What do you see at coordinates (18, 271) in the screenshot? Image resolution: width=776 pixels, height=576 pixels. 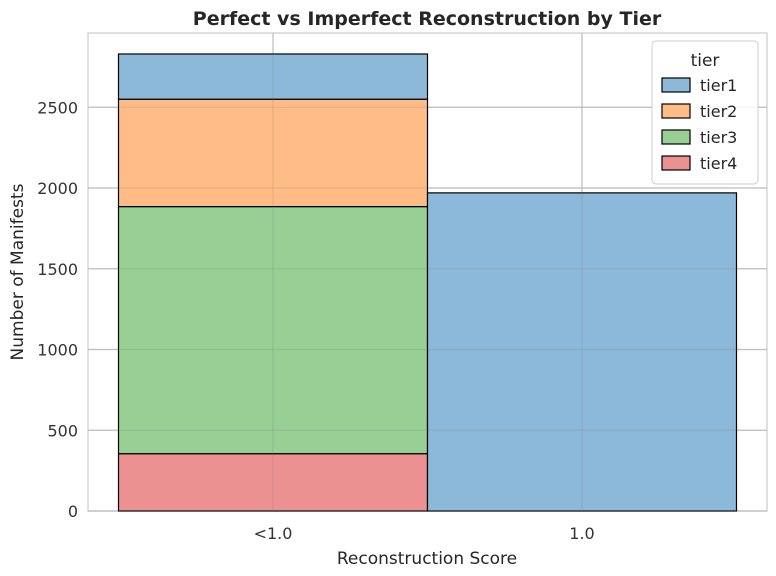 I see `y-axis-label: Number of Manifests` at bounding box center [18, 271].